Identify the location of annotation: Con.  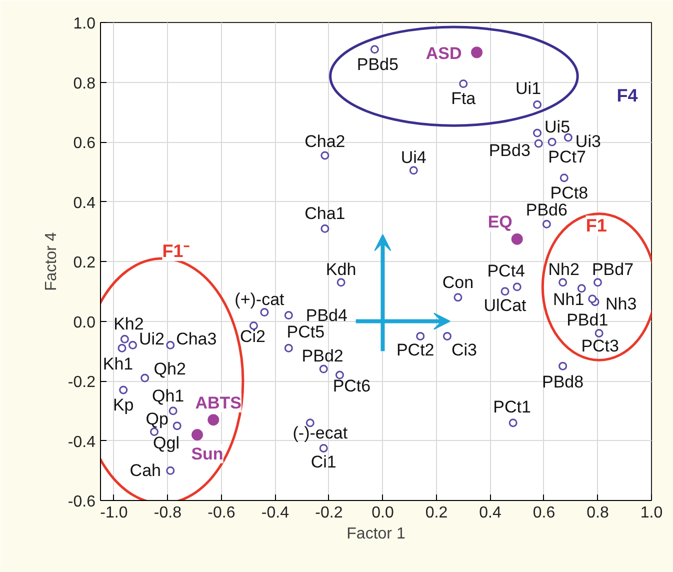
(458, 282).